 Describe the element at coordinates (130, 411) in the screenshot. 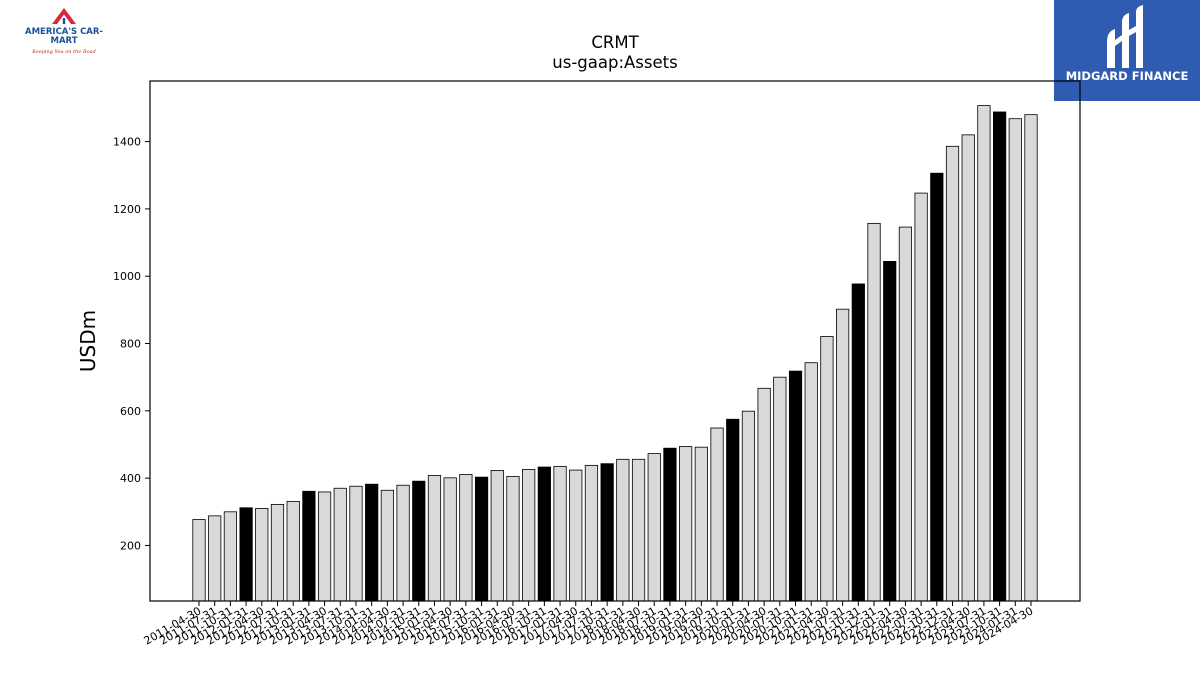

I see `y-tick-label-600: 600` at that location.